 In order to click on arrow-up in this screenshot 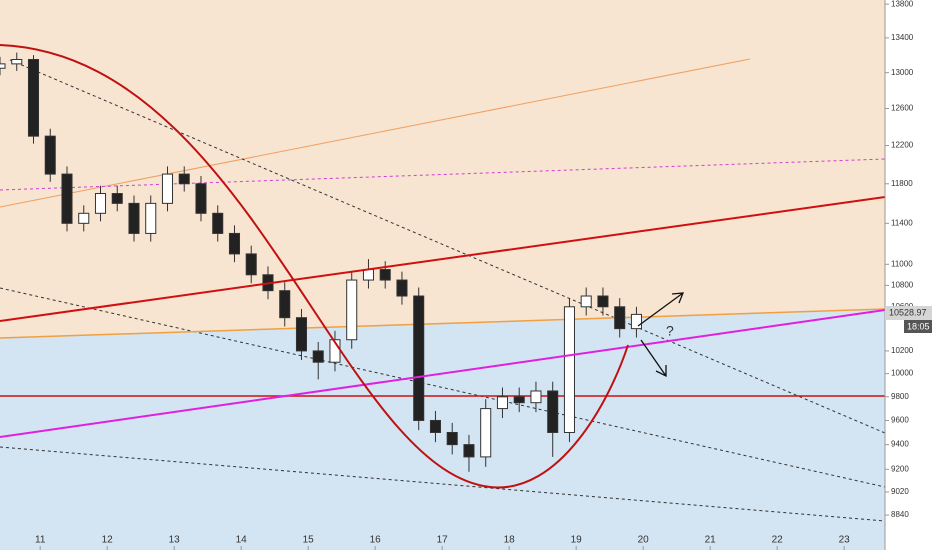, I will do `click(660, 309)`.